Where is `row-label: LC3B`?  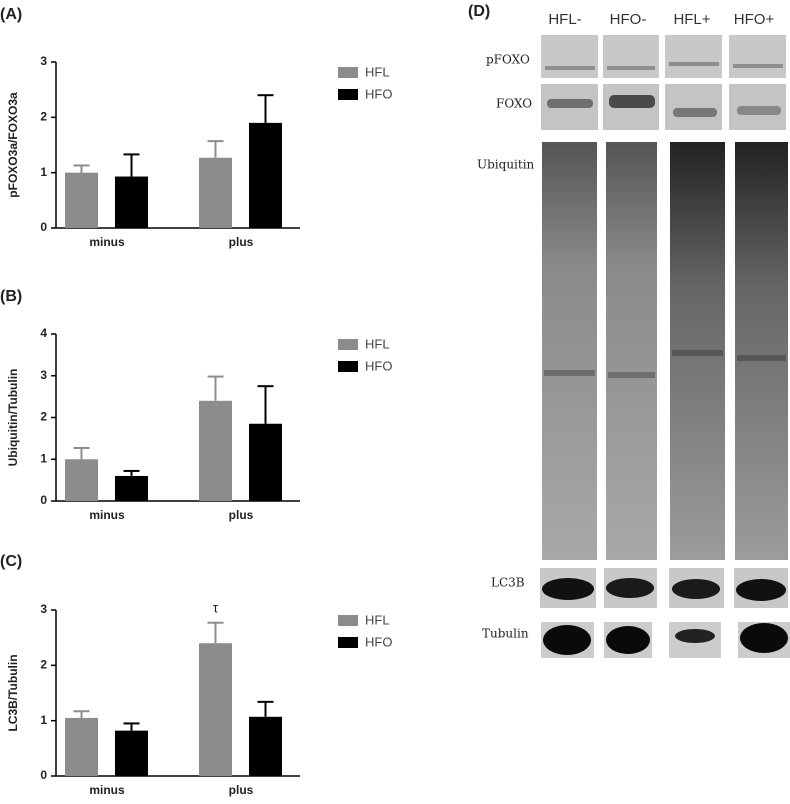
row-label: LC3B is located at coordinates (508, 583).